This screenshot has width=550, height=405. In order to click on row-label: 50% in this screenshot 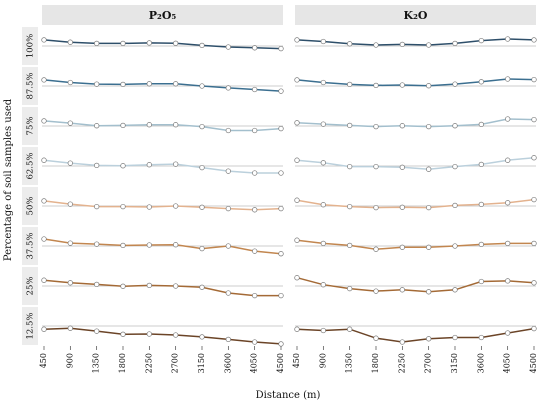, I will do `click(31, 206)`.